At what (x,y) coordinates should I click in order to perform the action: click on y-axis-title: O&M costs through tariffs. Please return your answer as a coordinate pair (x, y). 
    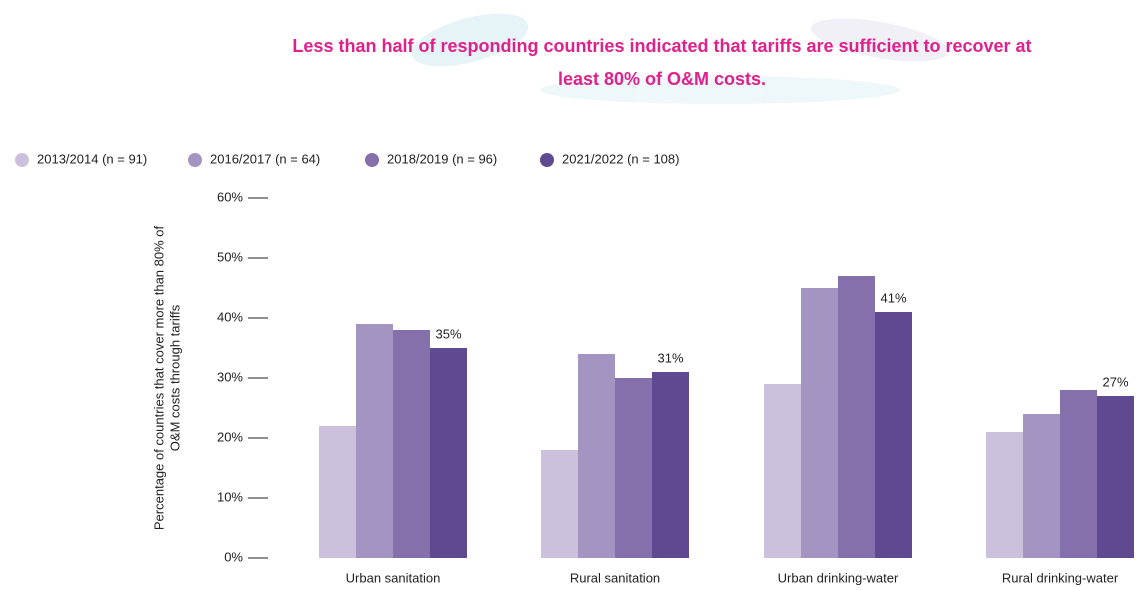
    Looking at the image, I should click on (174, 377).